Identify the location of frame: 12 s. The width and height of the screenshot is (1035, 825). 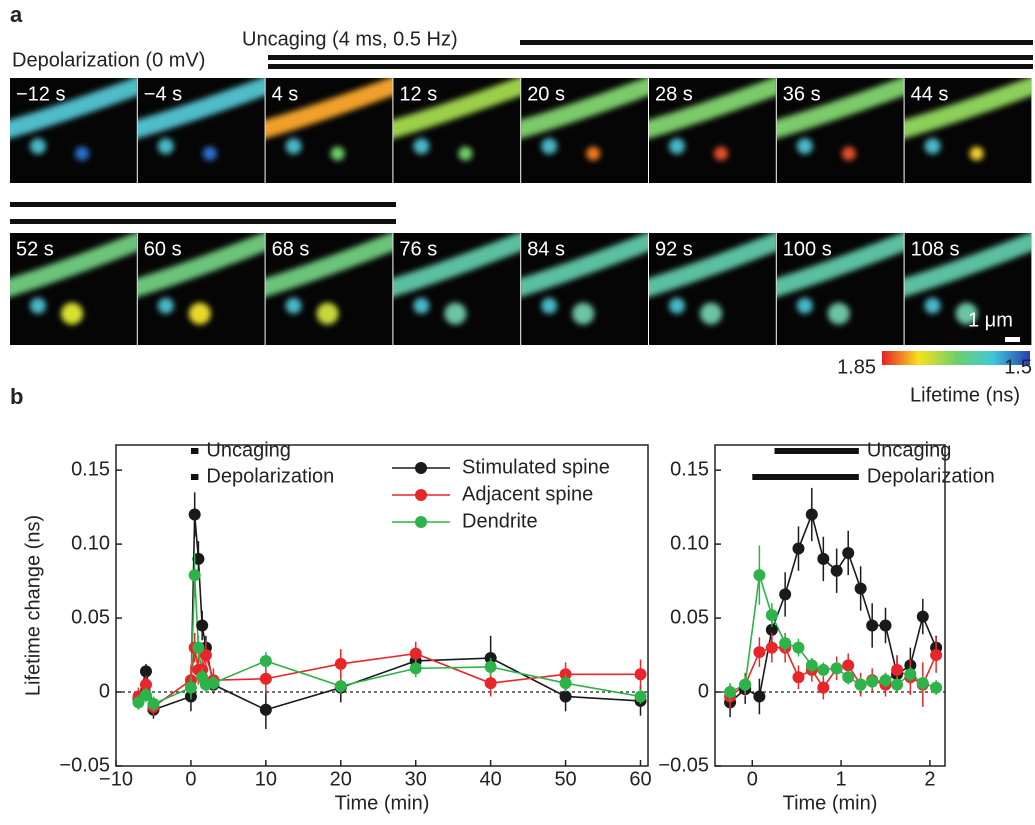
(457, 130).